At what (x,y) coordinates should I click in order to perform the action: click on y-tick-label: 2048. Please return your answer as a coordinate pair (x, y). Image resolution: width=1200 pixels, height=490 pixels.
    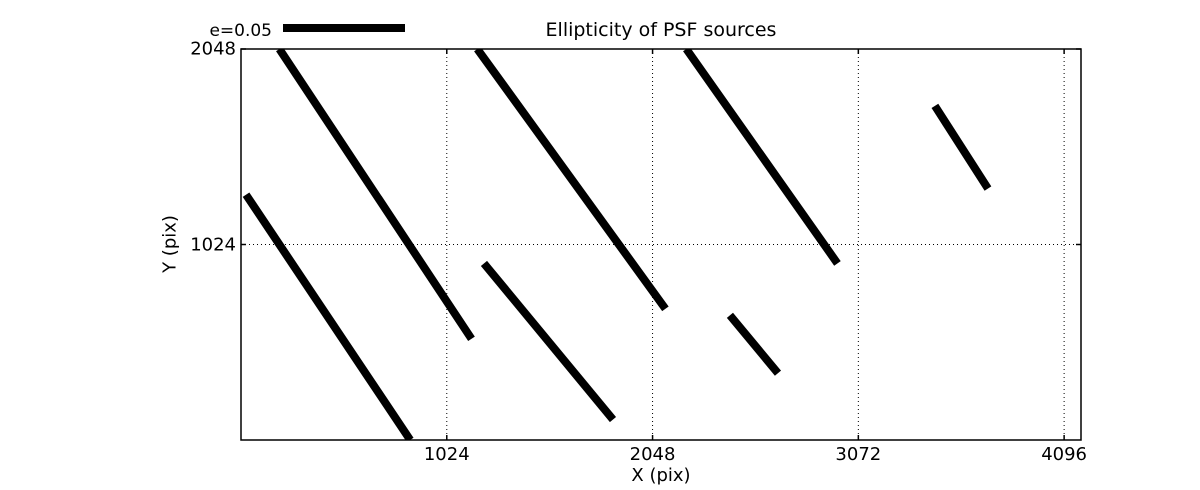
    Looking at the image, I should click on (213, 49).